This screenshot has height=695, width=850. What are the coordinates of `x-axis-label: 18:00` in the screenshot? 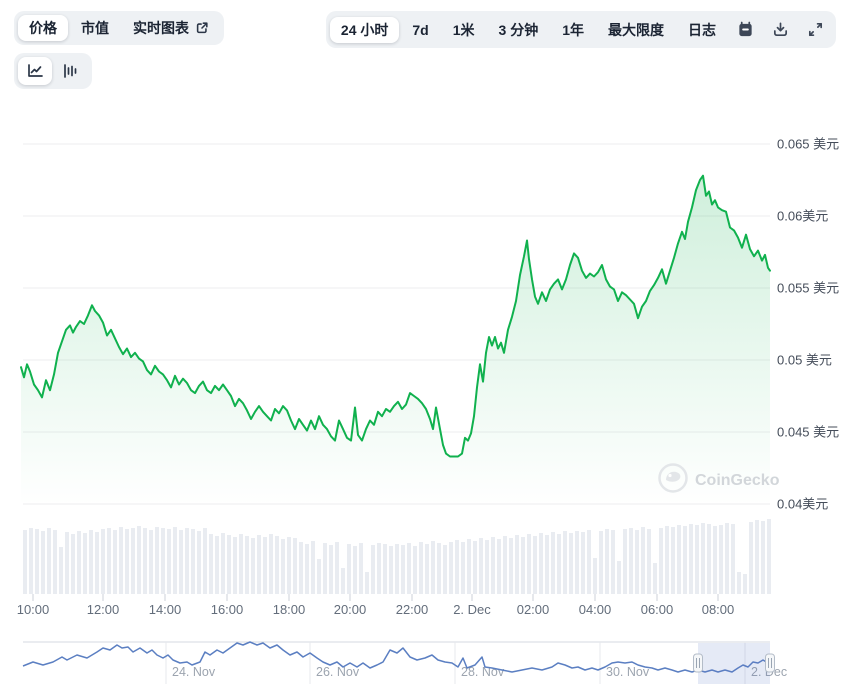 It's located at (289, 609).